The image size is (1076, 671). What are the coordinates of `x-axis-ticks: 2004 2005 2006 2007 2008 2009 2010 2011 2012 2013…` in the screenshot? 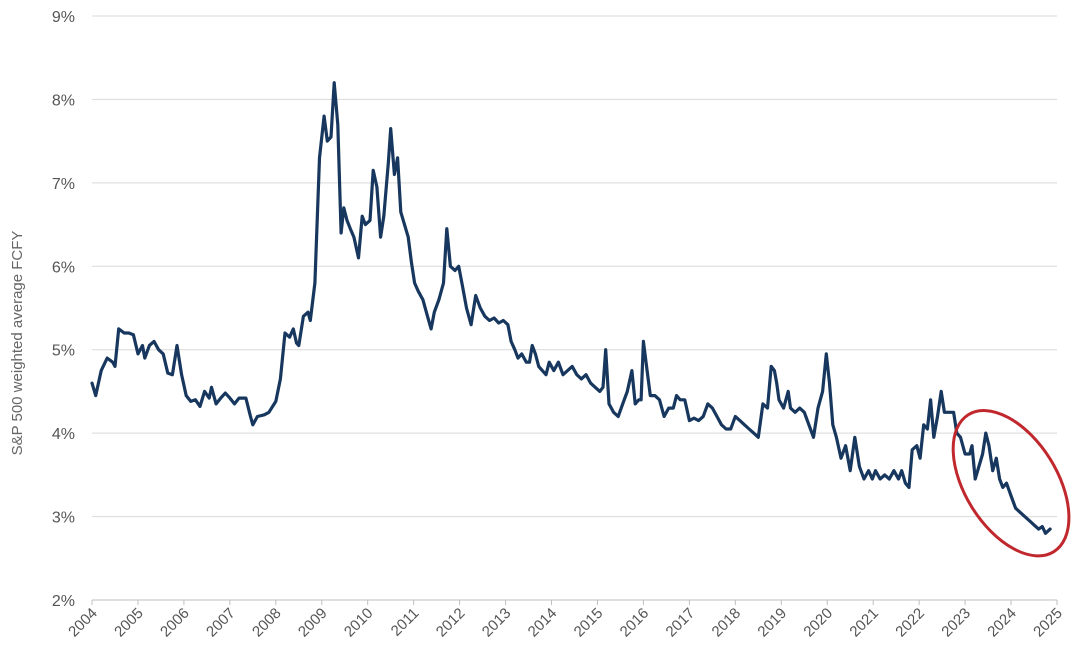 It's located at (565, 620).